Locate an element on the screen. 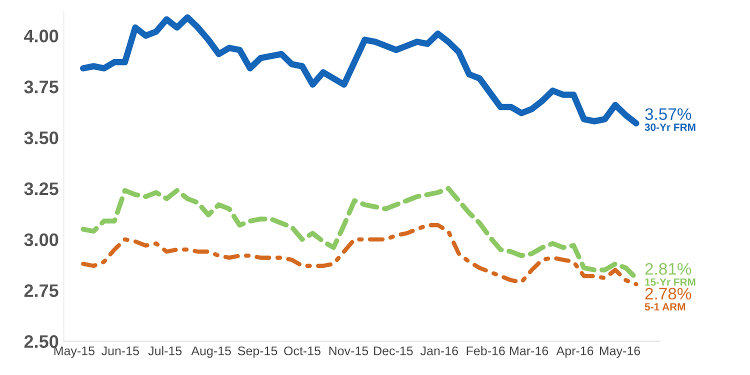 This screenshot has width=750, height=375. x-tick-label: May-15 is located at coordinates (74, 352).